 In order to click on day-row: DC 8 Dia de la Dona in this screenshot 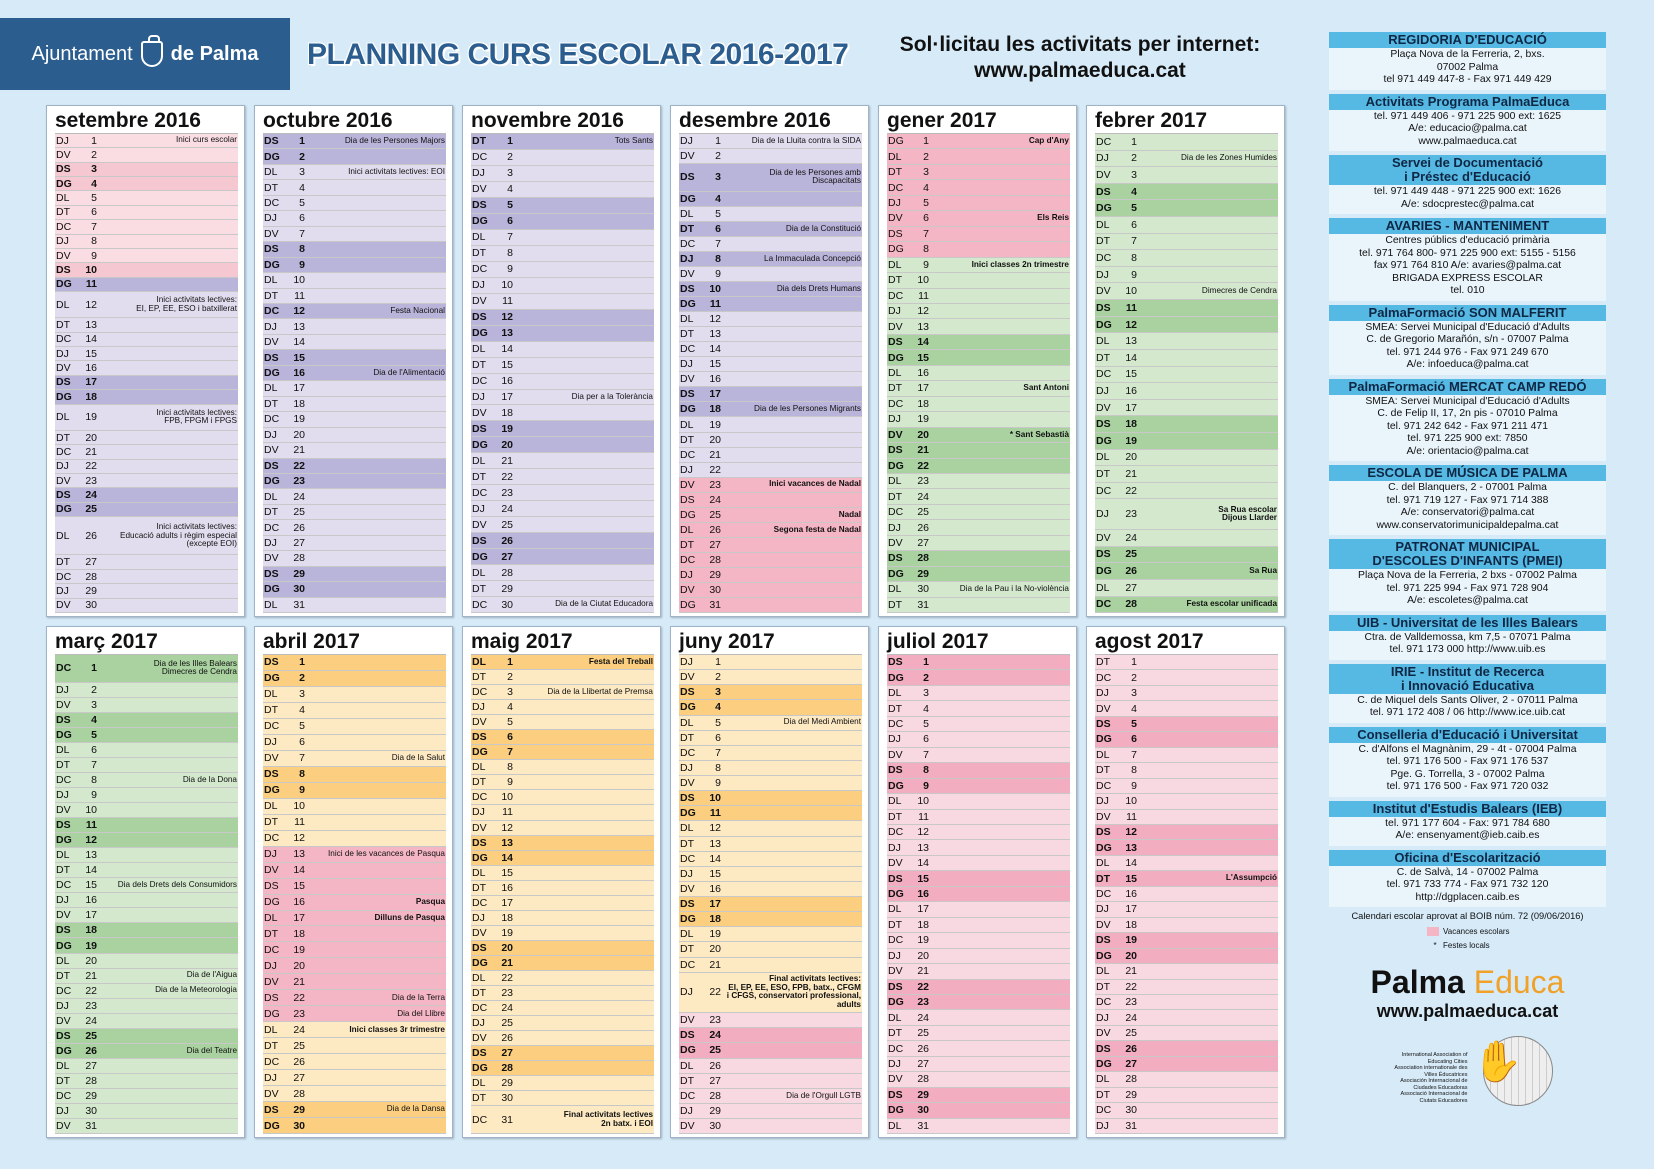, I will do `click(146, 780)`.